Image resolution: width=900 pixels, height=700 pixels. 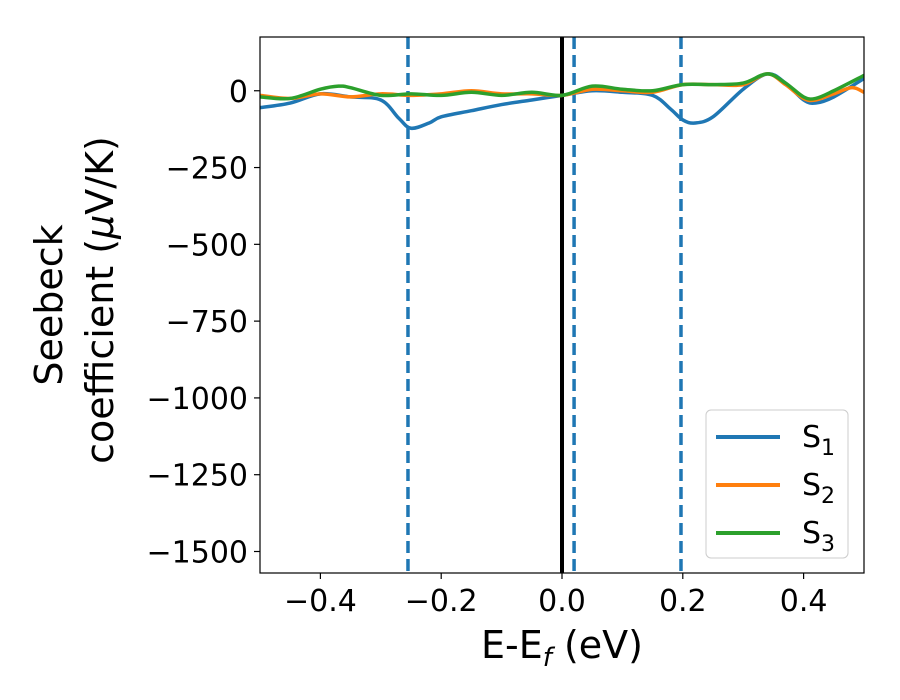 I want to click on y-tick-label: −1250, so click(x=197, y=476).